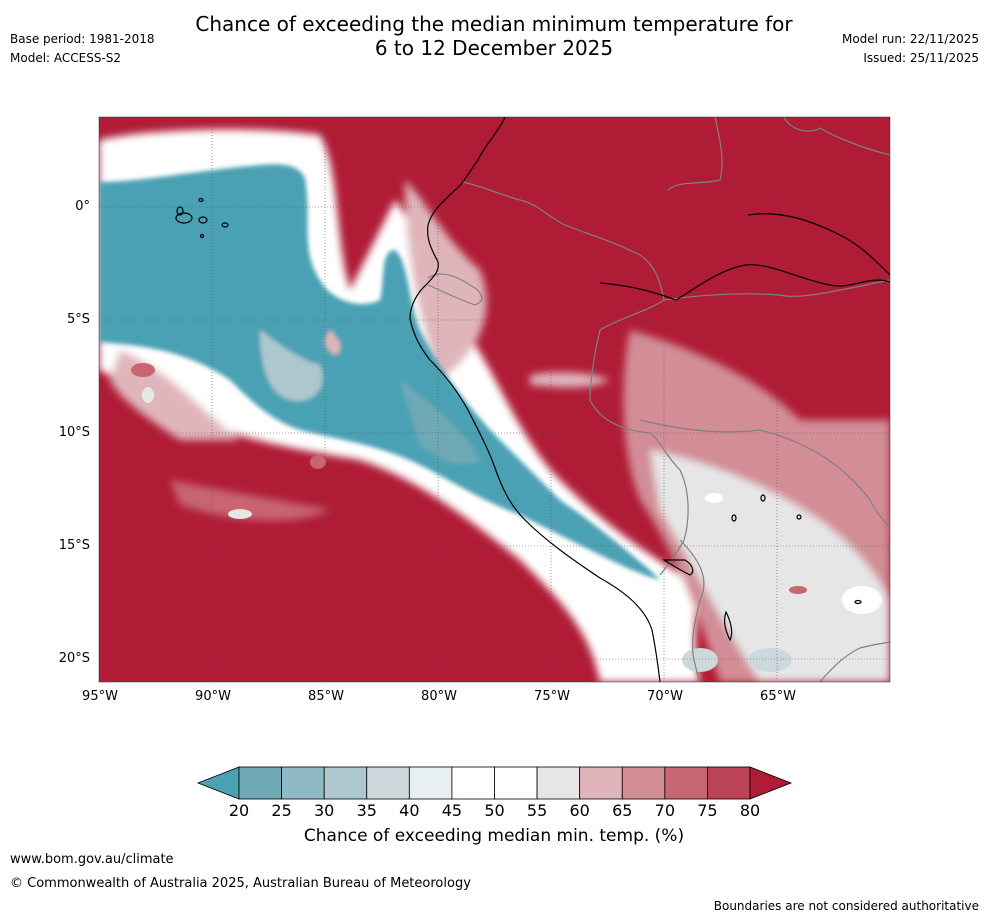  I want to click on lat-label-0: 0°, so click(82, 206).